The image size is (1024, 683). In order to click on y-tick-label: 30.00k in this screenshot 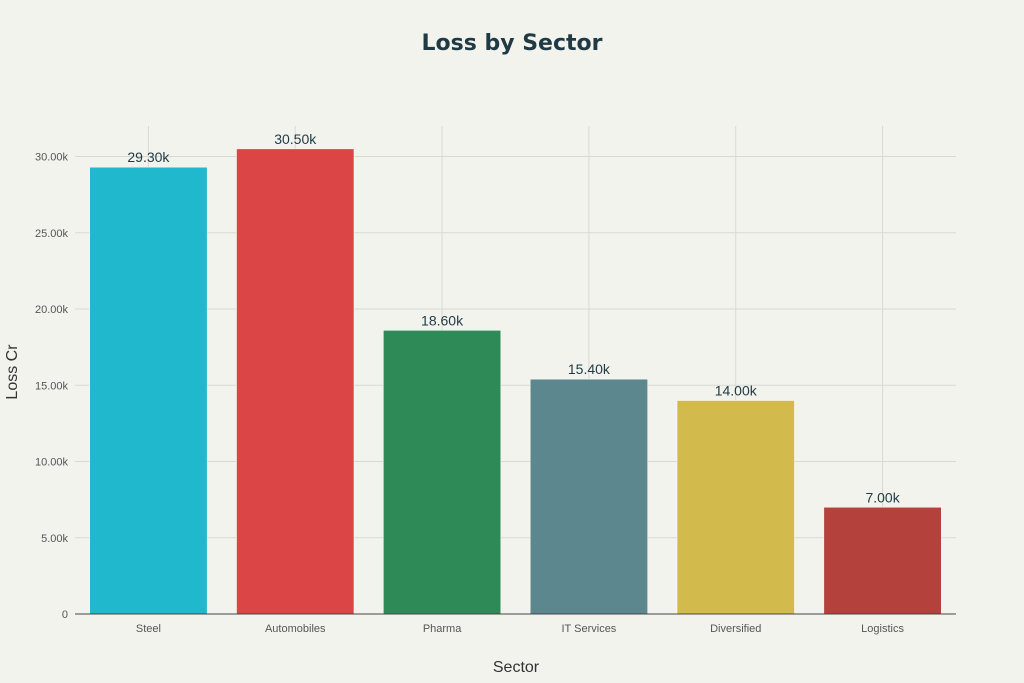, I will do `click(52, 158)`.